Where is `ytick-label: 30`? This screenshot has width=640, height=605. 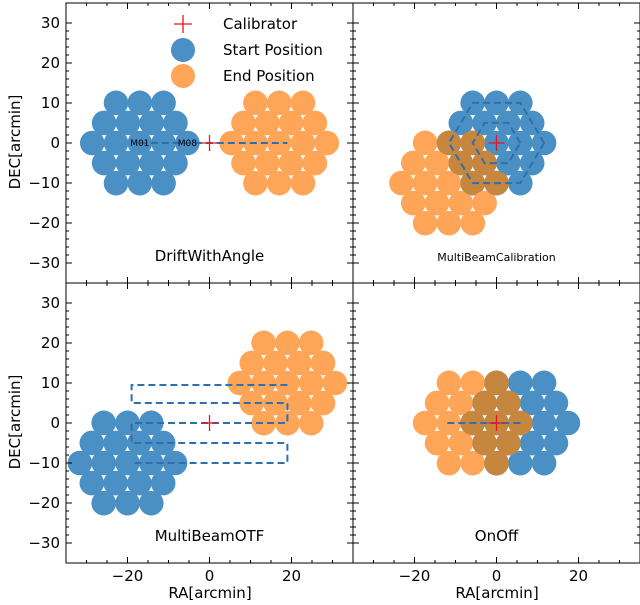
ytick-label: 30 is located at coordinates (50, 23).